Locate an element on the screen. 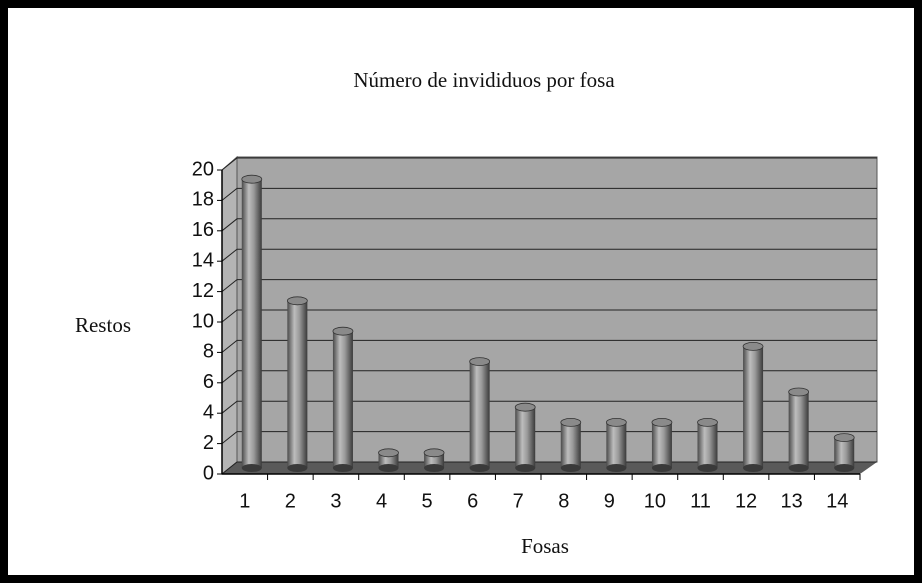 The image size is (922, 583). x-axis-title: Fosas is located at coordinates (545, 546).